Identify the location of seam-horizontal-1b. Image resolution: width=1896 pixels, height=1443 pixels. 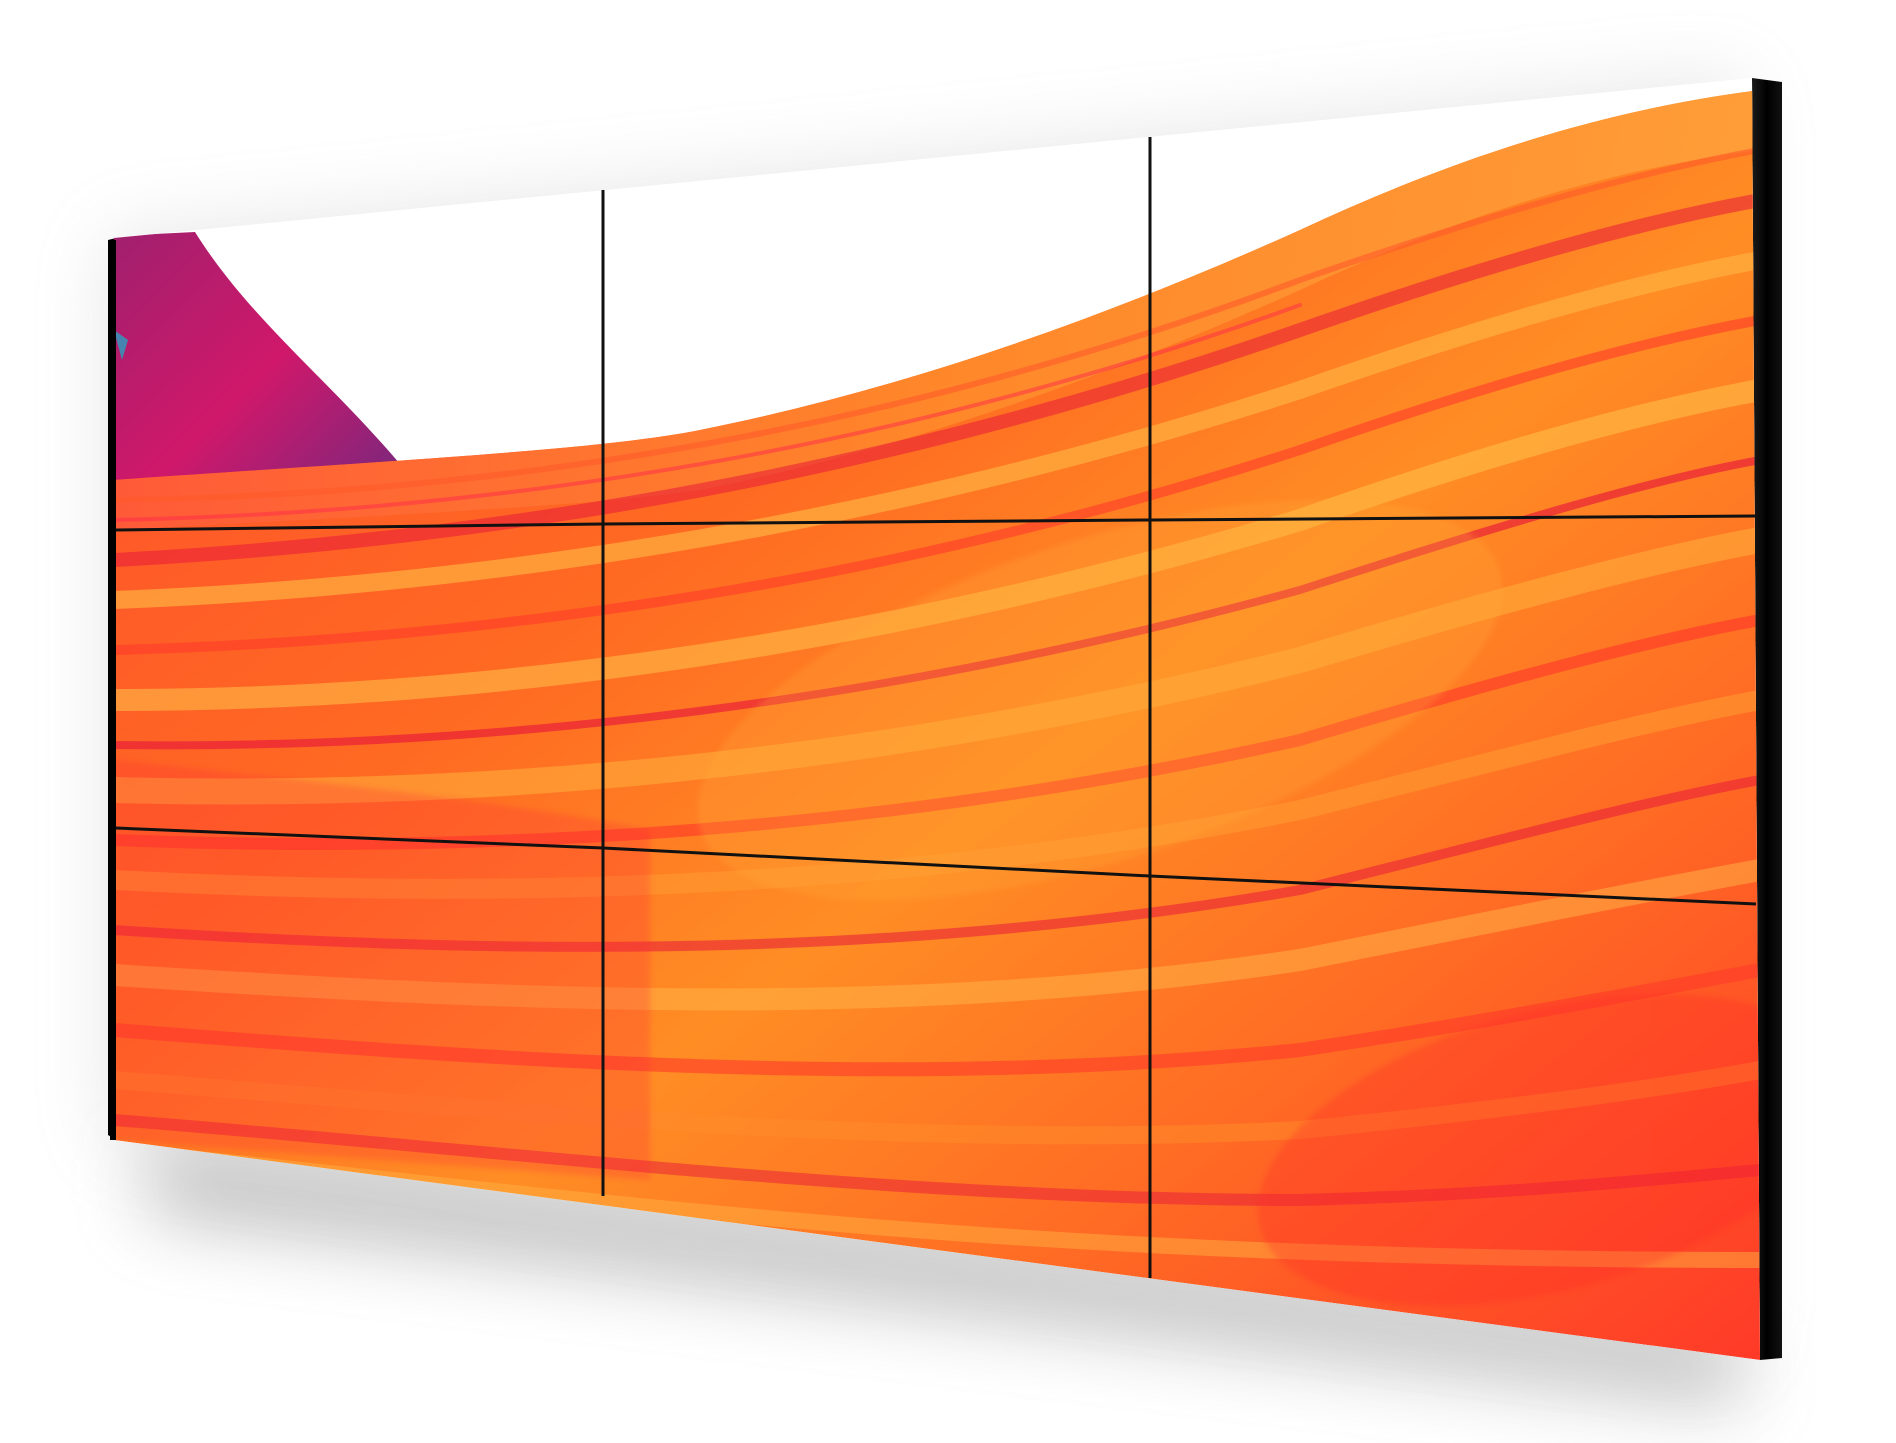
(876, 522).